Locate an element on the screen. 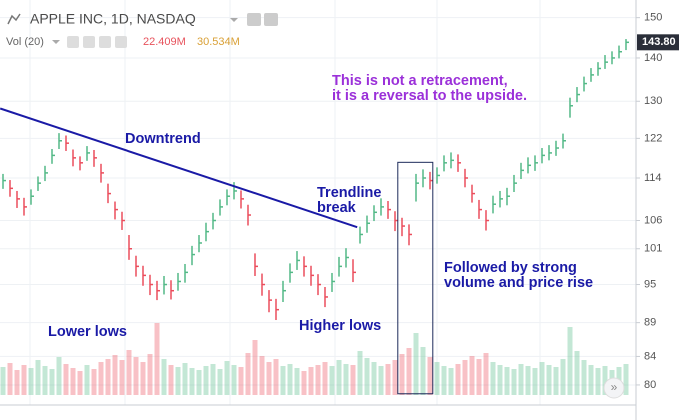 Image resolution: width=679 pixels, height=420 pixels. y-tick-label: 89 is located at coordinates (650, 323).